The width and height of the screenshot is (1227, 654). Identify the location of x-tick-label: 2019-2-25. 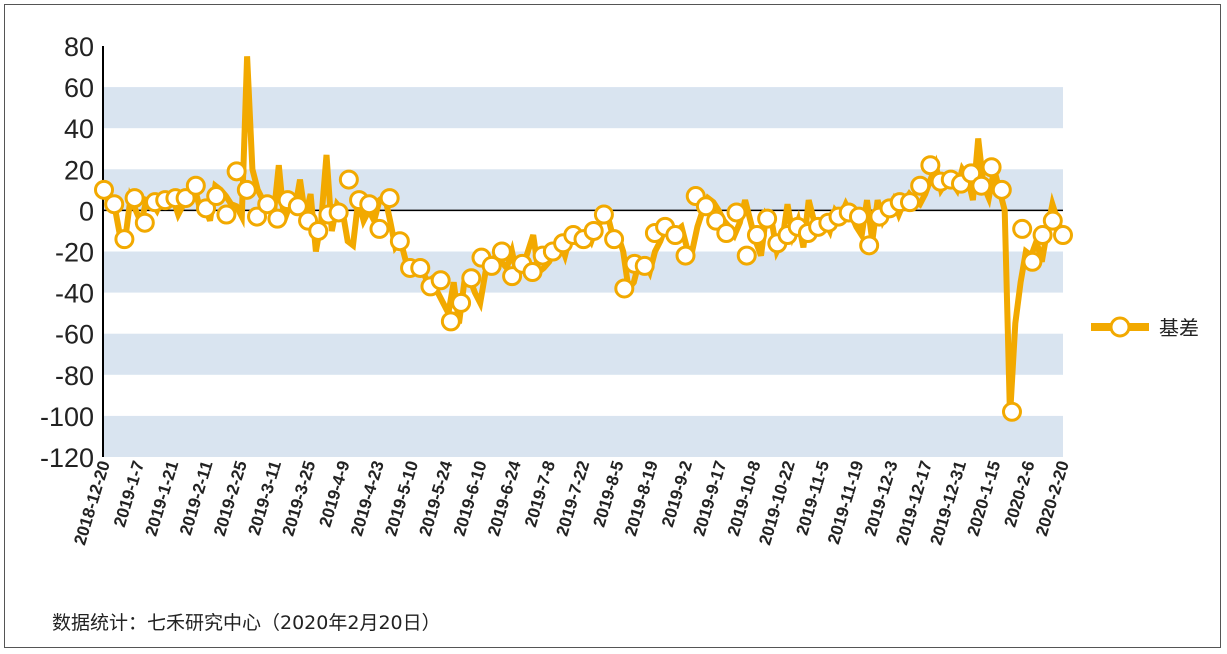
(230, 499).